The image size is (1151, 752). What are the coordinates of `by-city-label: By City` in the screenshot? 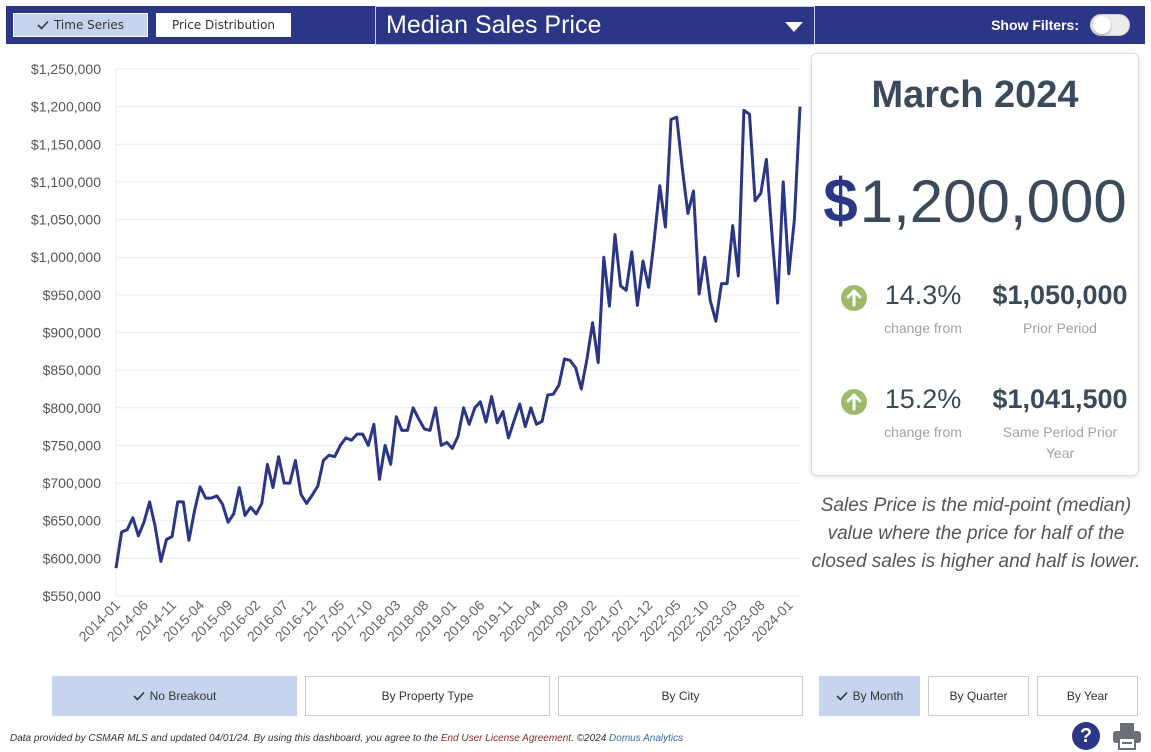 It's located at (680, 696).